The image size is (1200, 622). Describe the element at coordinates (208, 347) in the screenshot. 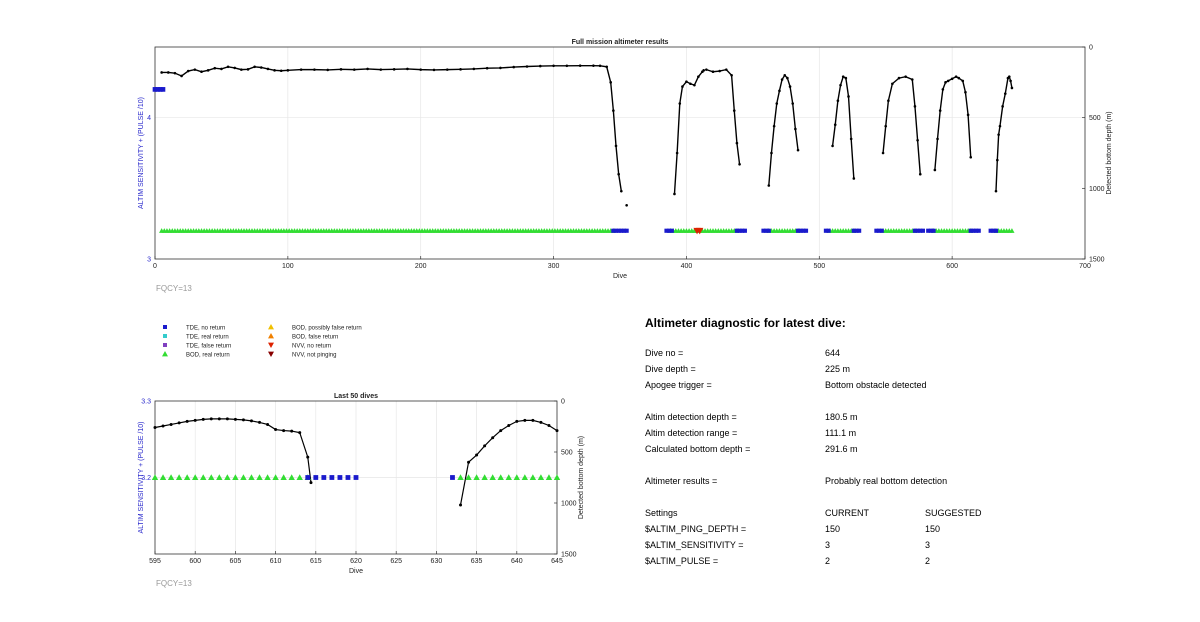

I see `legend-label: TDE, false return` at that location.